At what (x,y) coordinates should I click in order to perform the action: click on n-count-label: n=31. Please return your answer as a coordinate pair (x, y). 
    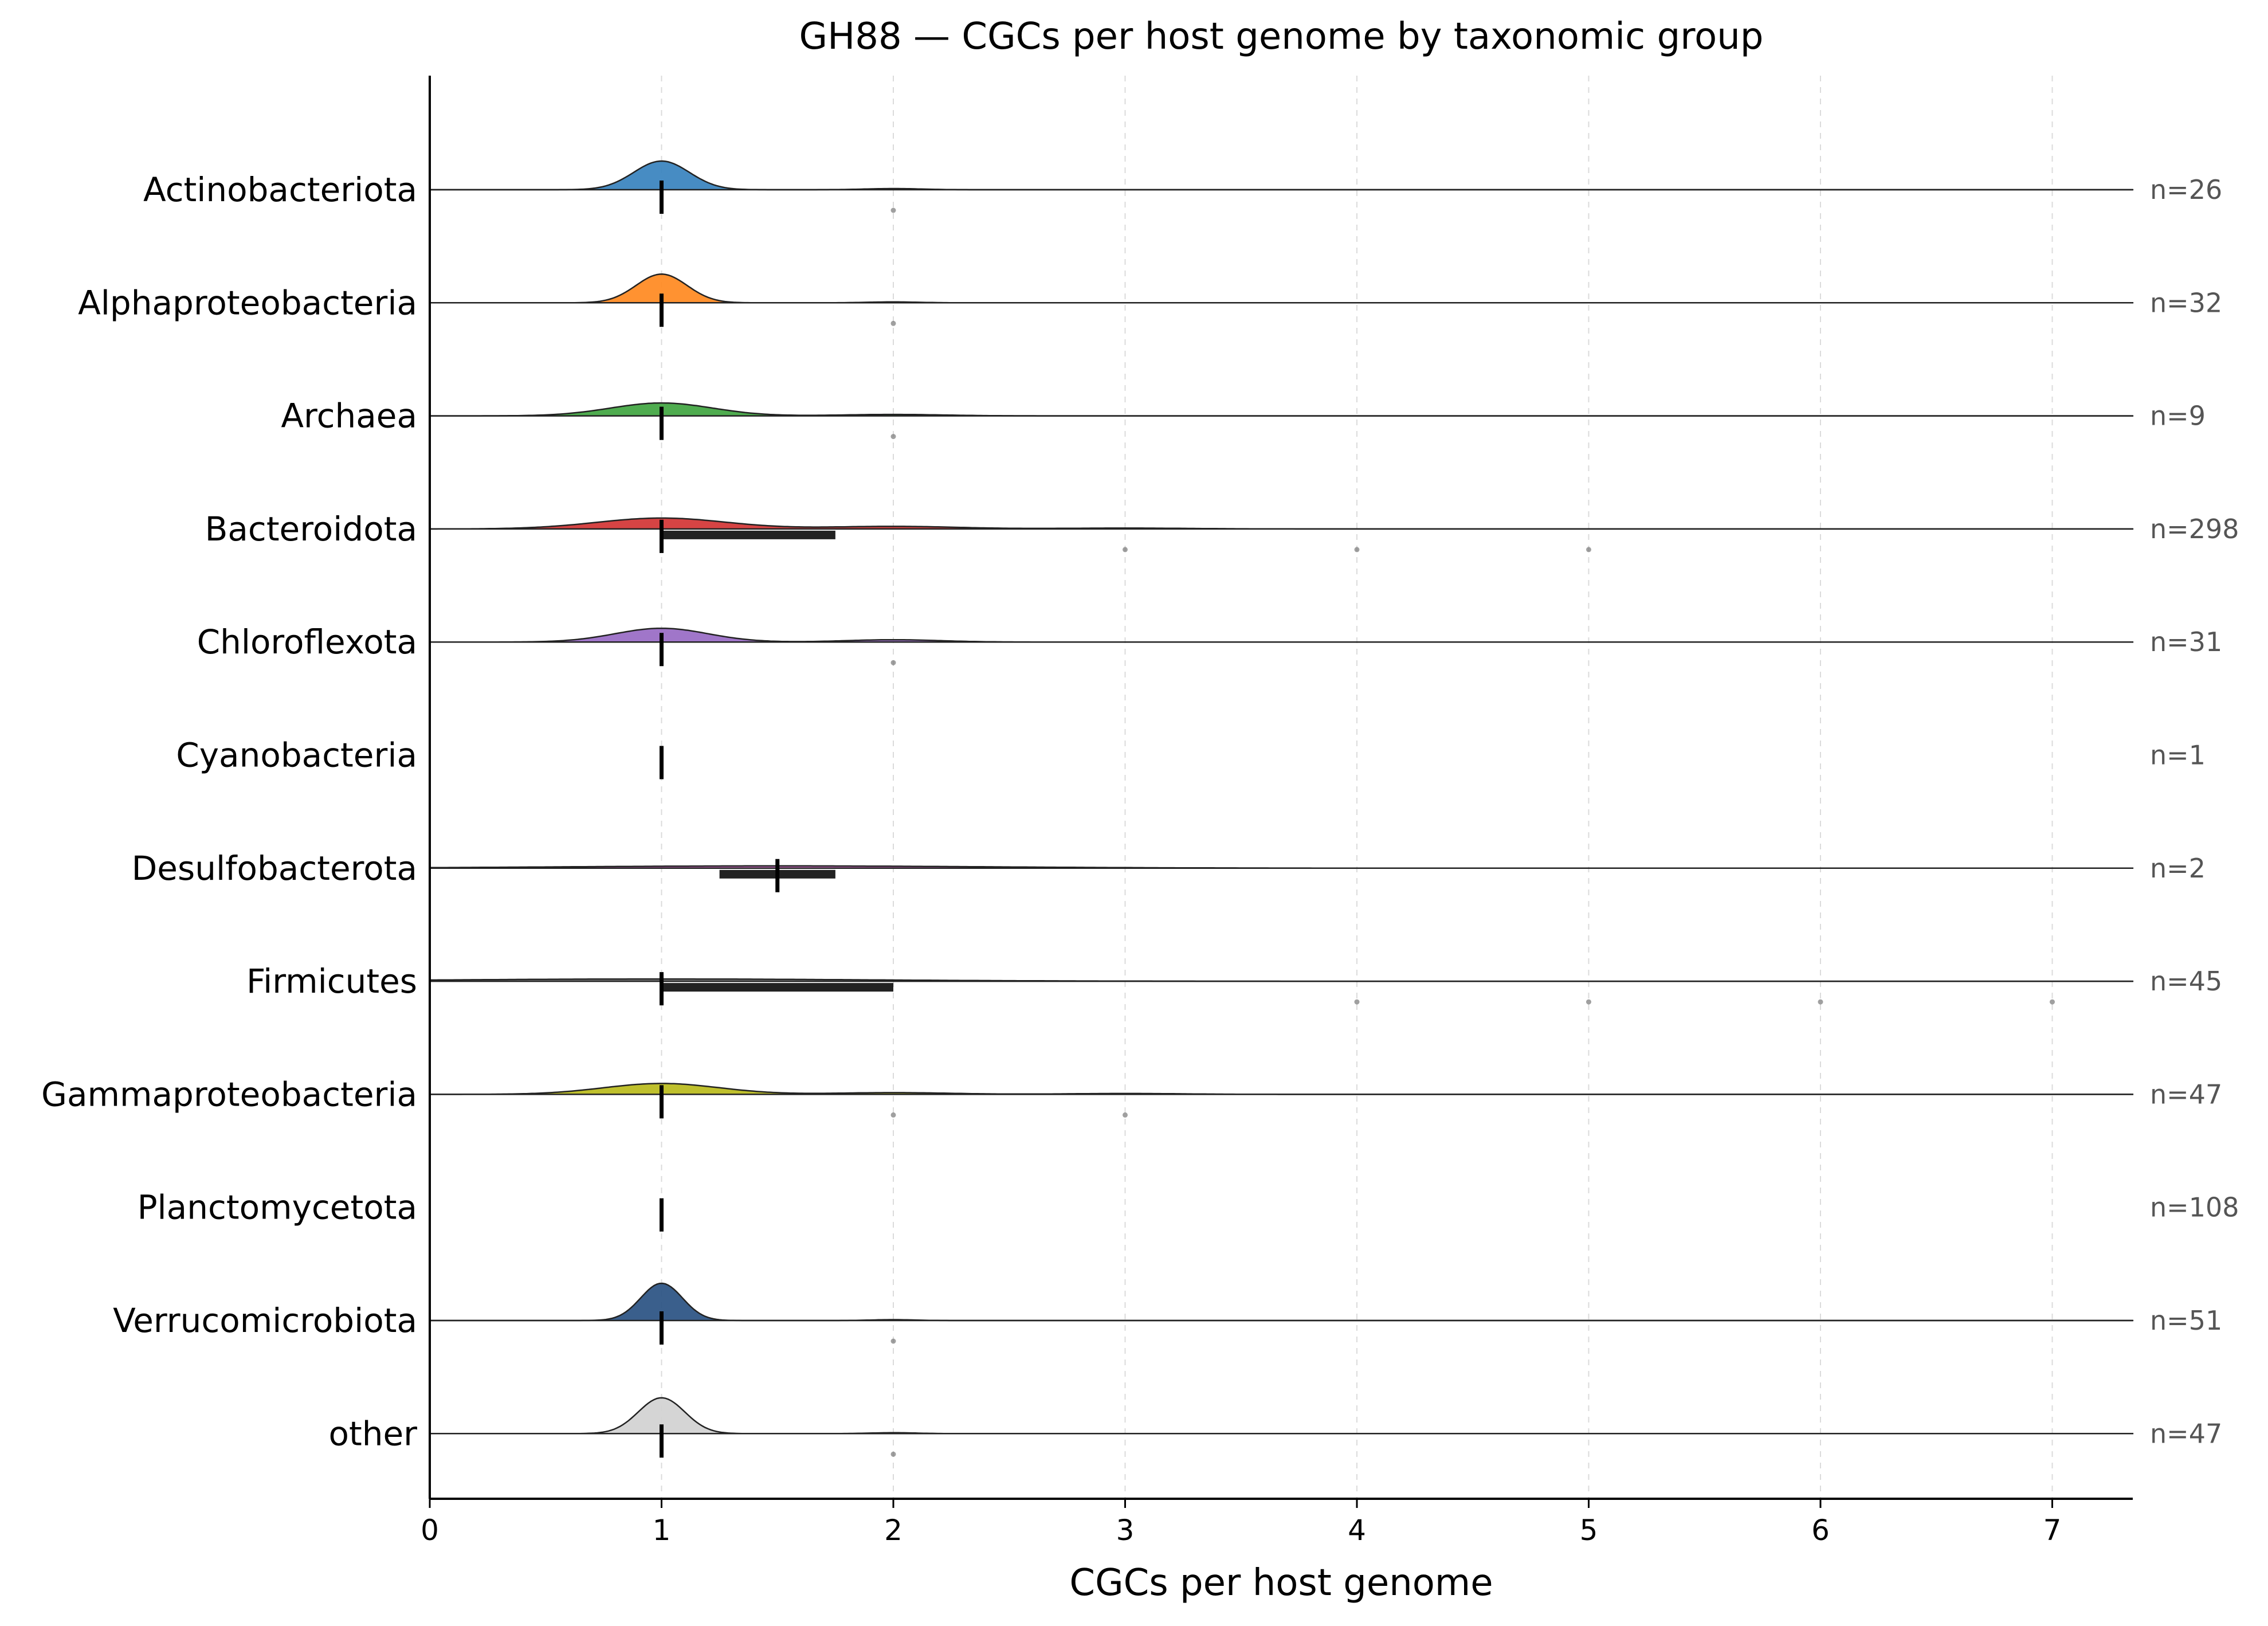
    Looking at the image, I should click on (2186, 641).